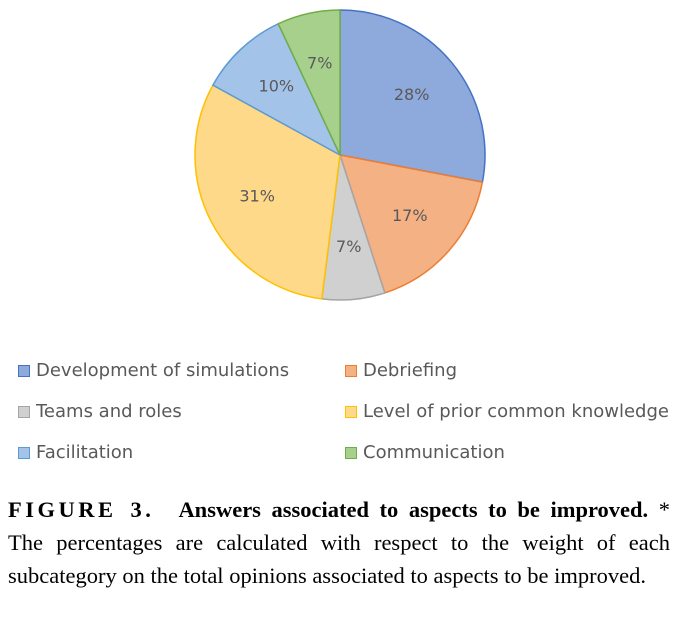 This screenshot has width=677, height=639. Describe the element at coordinates (516, 411) in the screenshot. I see `legend-label: Level of prior common knowledge` at that location.